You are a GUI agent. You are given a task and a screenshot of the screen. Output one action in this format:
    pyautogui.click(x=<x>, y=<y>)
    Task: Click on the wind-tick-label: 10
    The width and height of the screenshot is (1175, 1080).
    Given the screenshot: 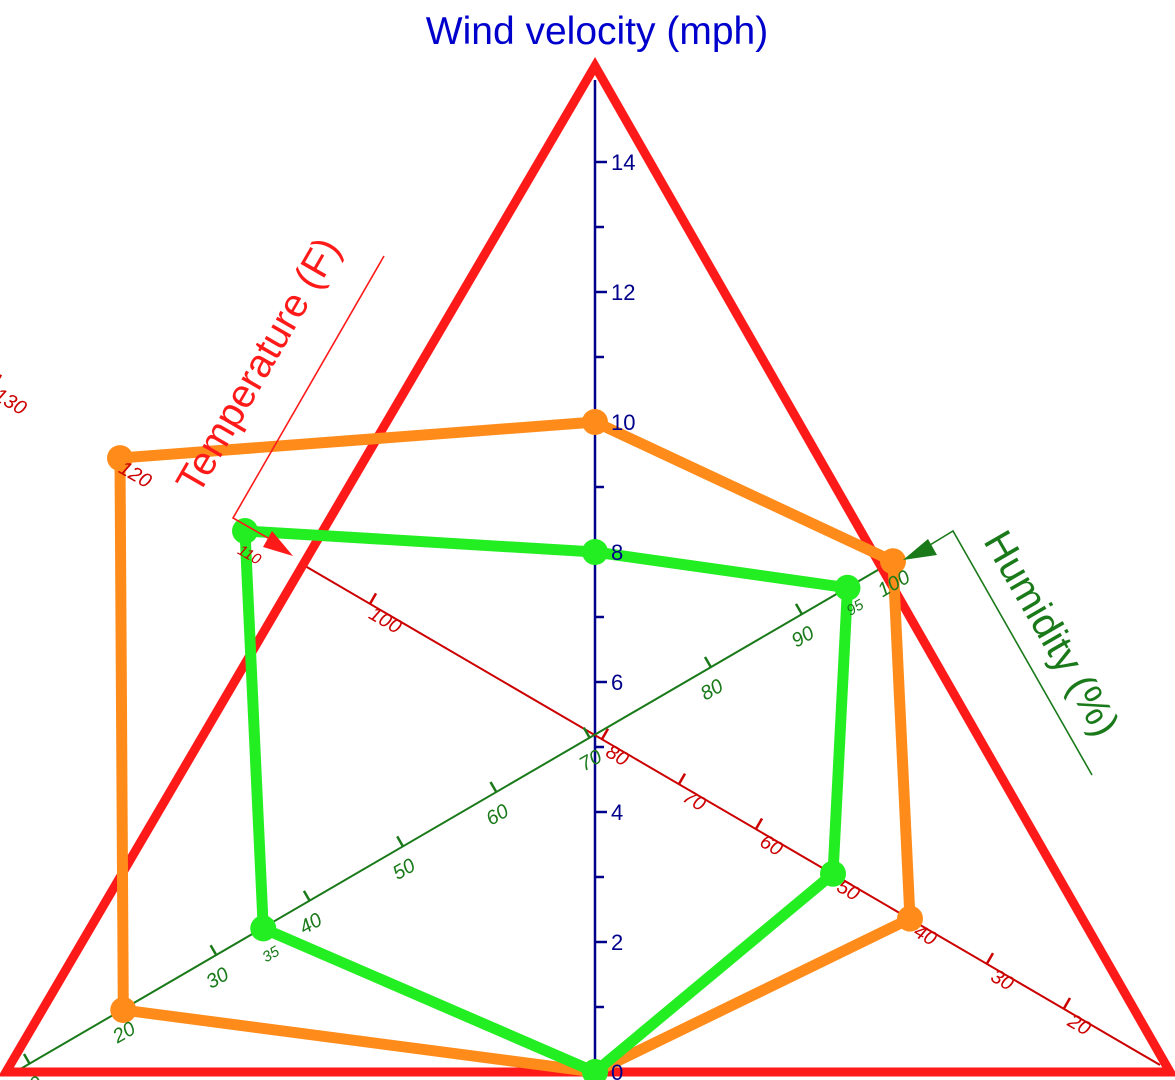 What is the action you would take?
    pyautogui.click(x=623, y=422)
    